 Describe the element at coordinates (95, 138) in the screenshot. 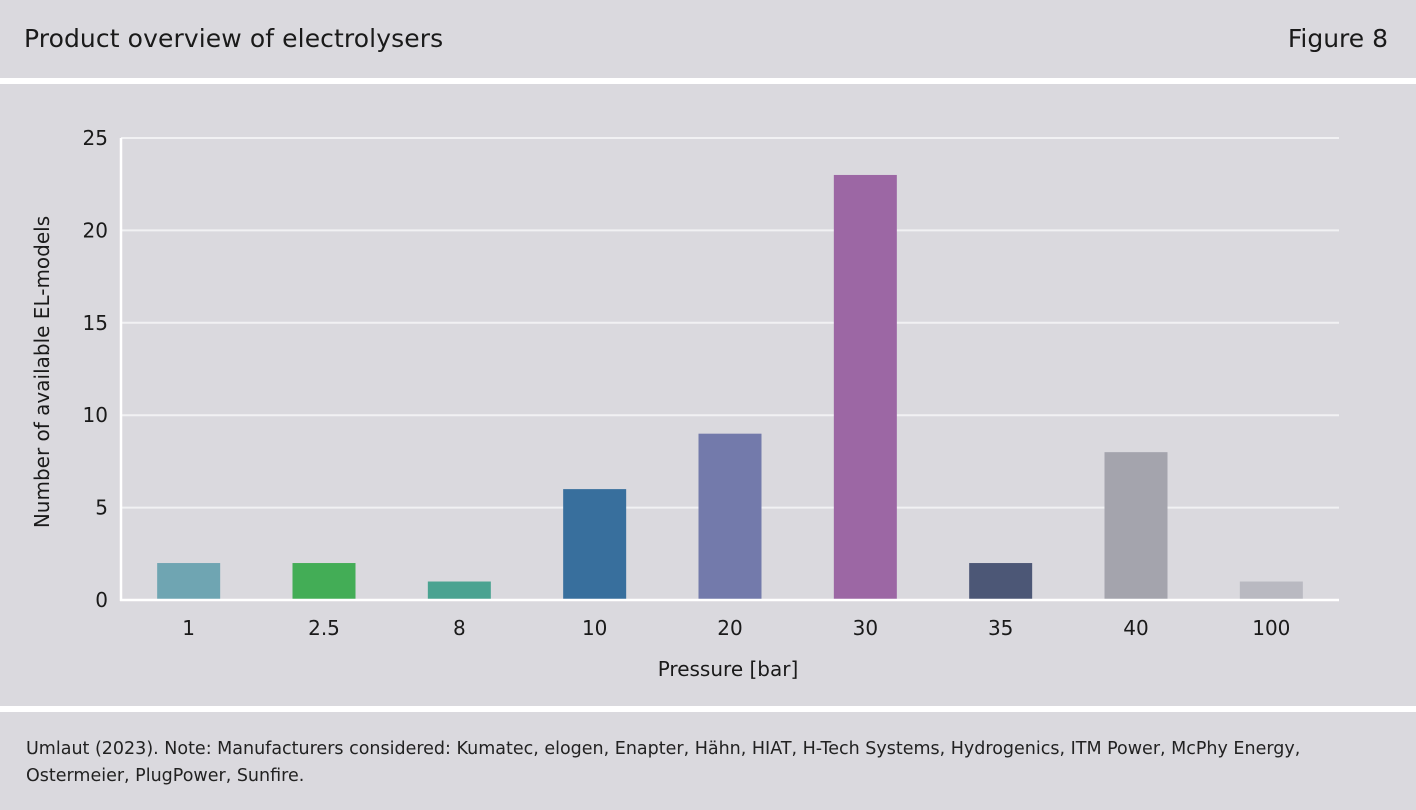

I see `y-tick-label: 25` at that location.